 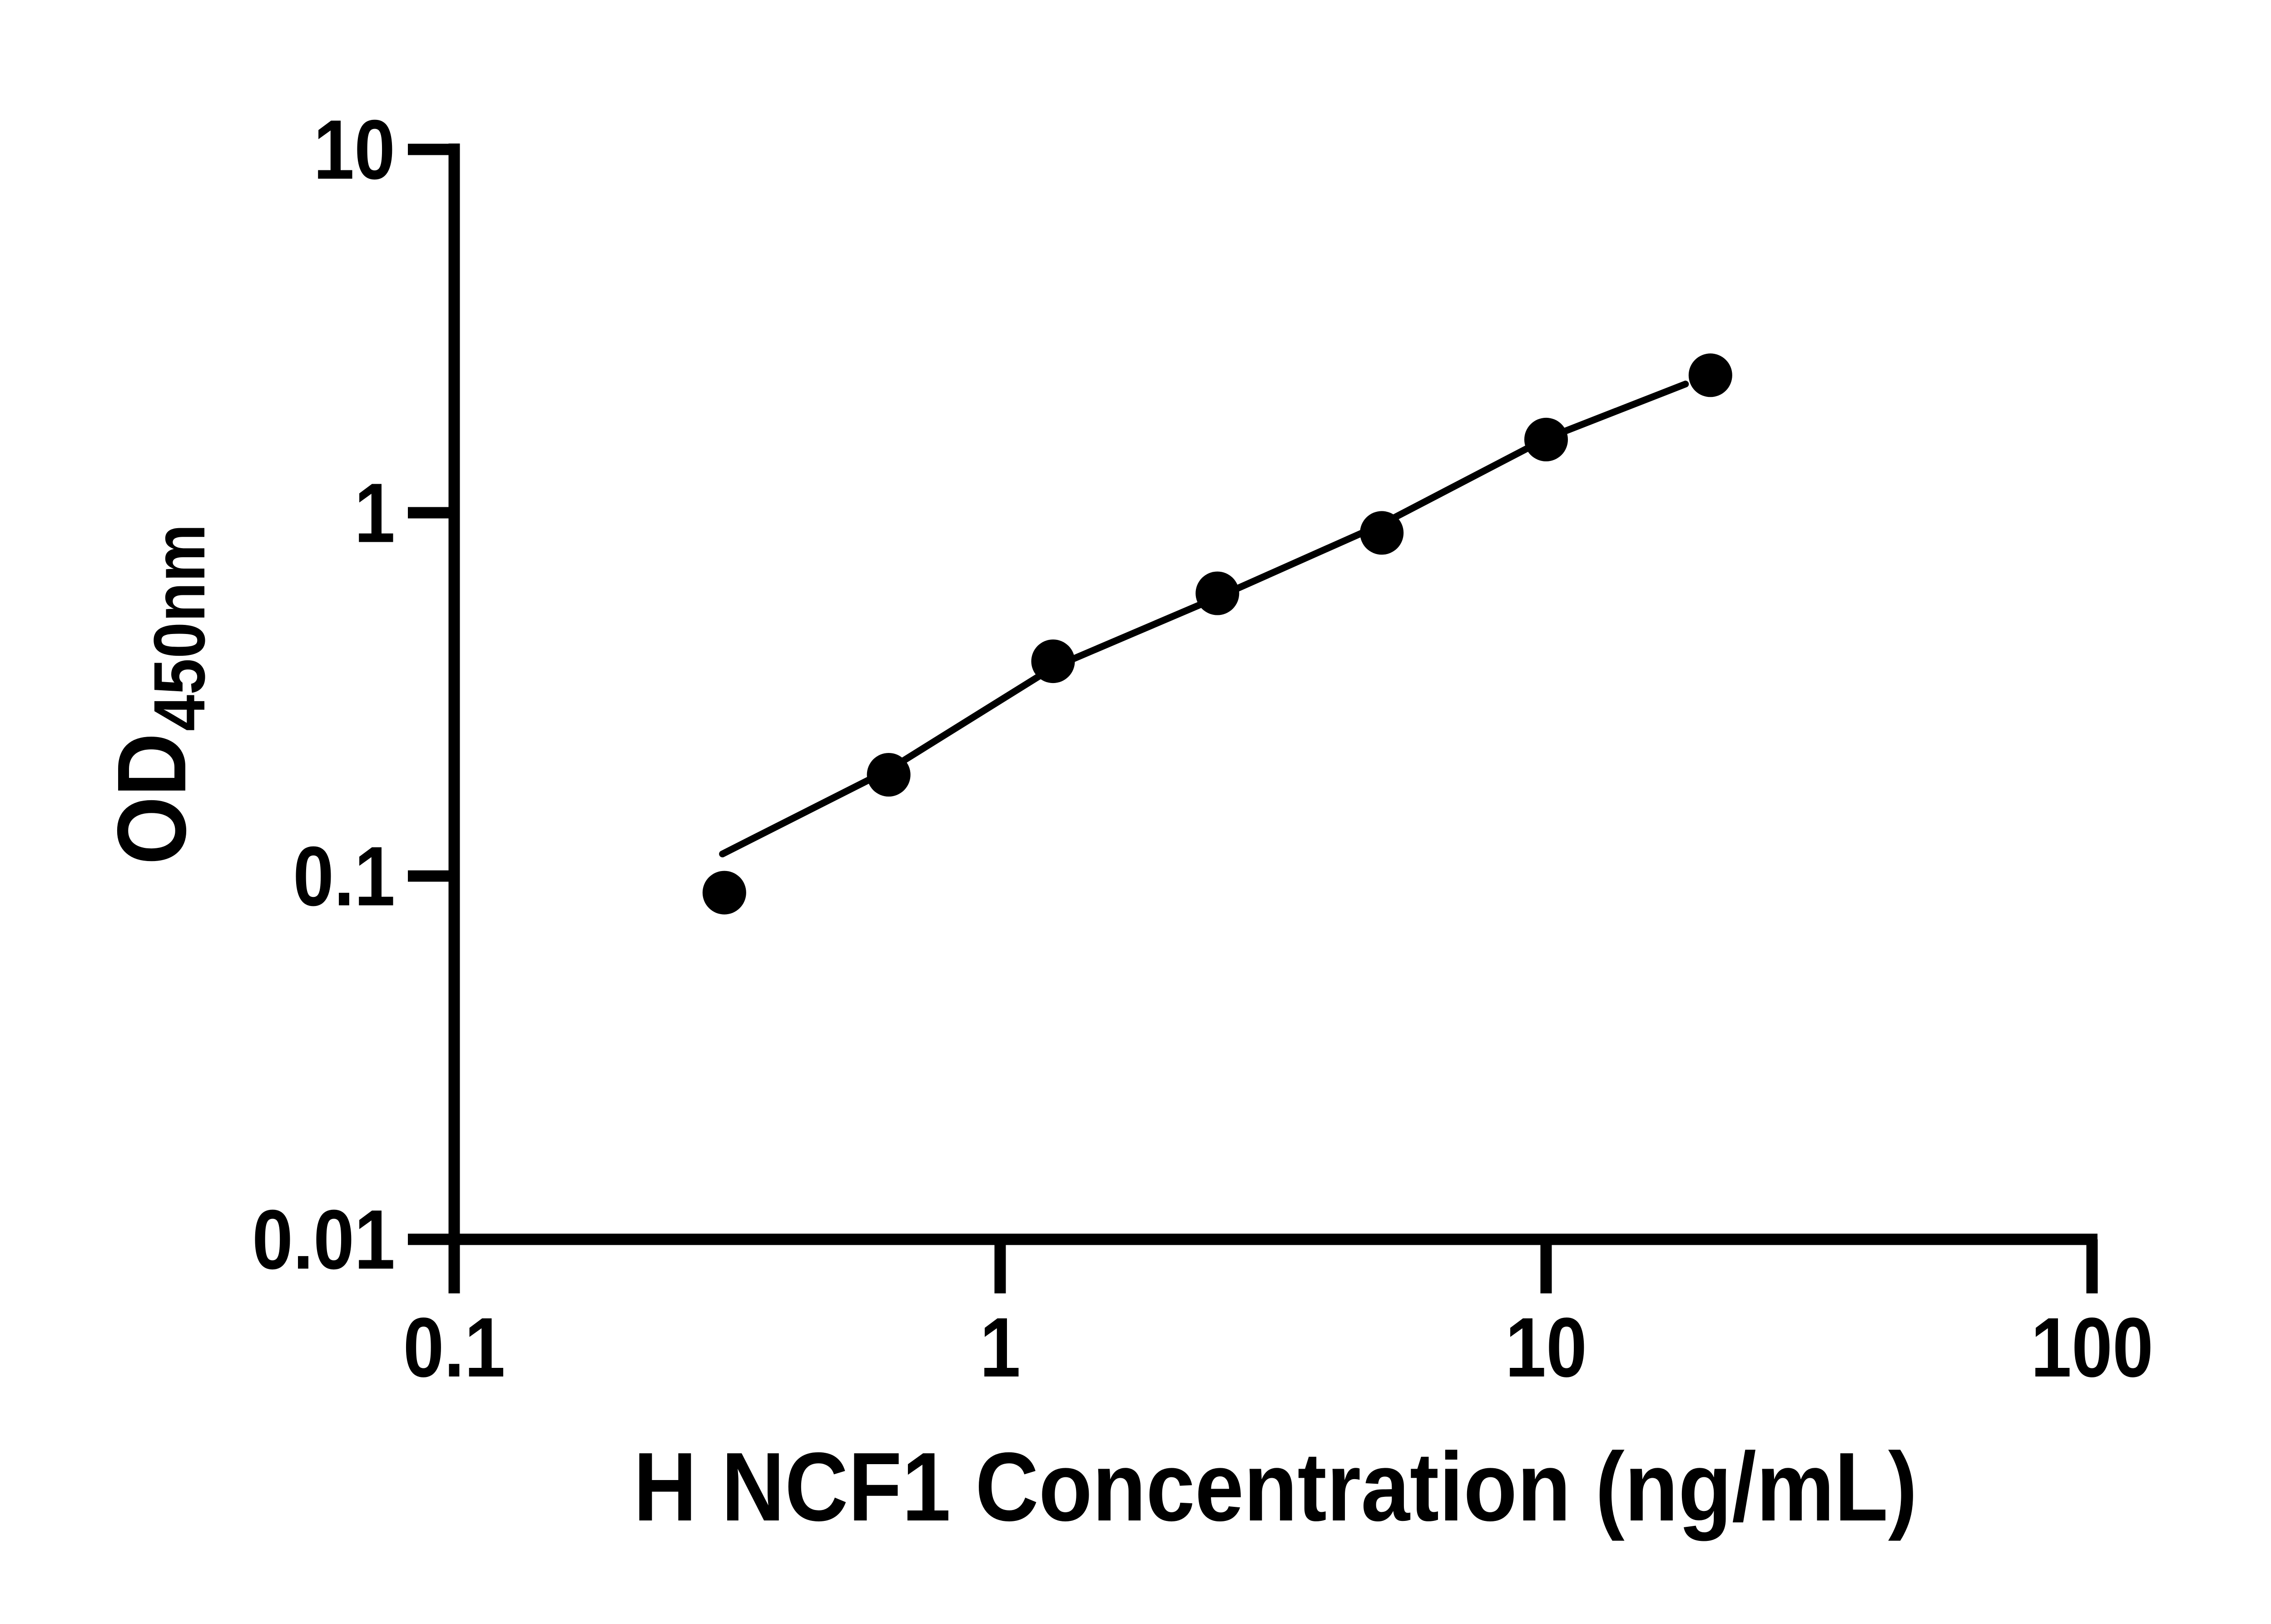 I want to click on x-axis-tick-labels: 0.1 1 10 100, so click(x=1278, y=1347).